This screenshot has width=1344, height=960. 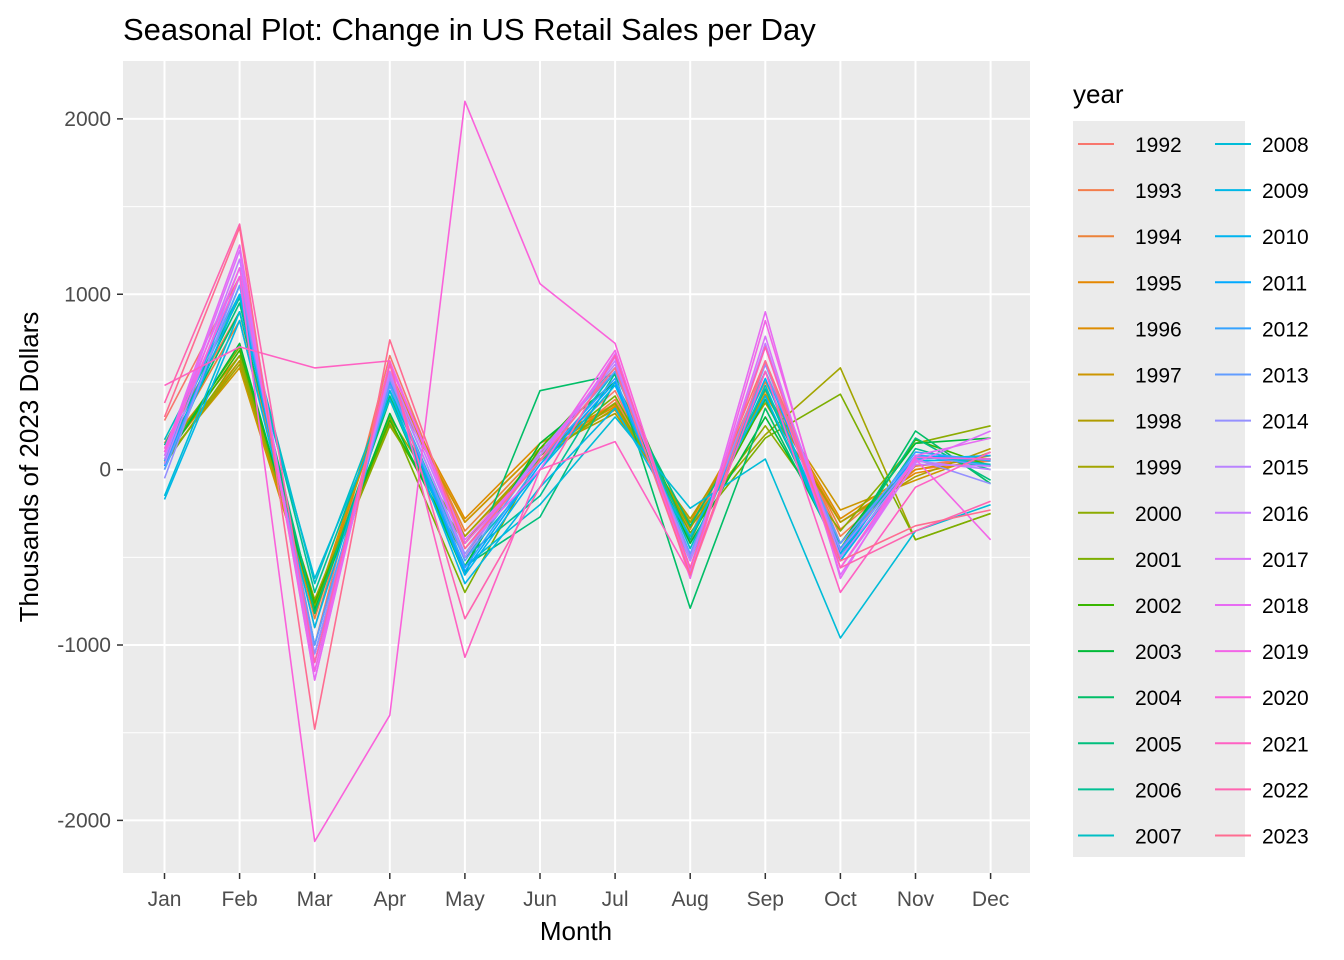 I want to click on legend-label-2017: 2017, so click(x=1285, y=560).